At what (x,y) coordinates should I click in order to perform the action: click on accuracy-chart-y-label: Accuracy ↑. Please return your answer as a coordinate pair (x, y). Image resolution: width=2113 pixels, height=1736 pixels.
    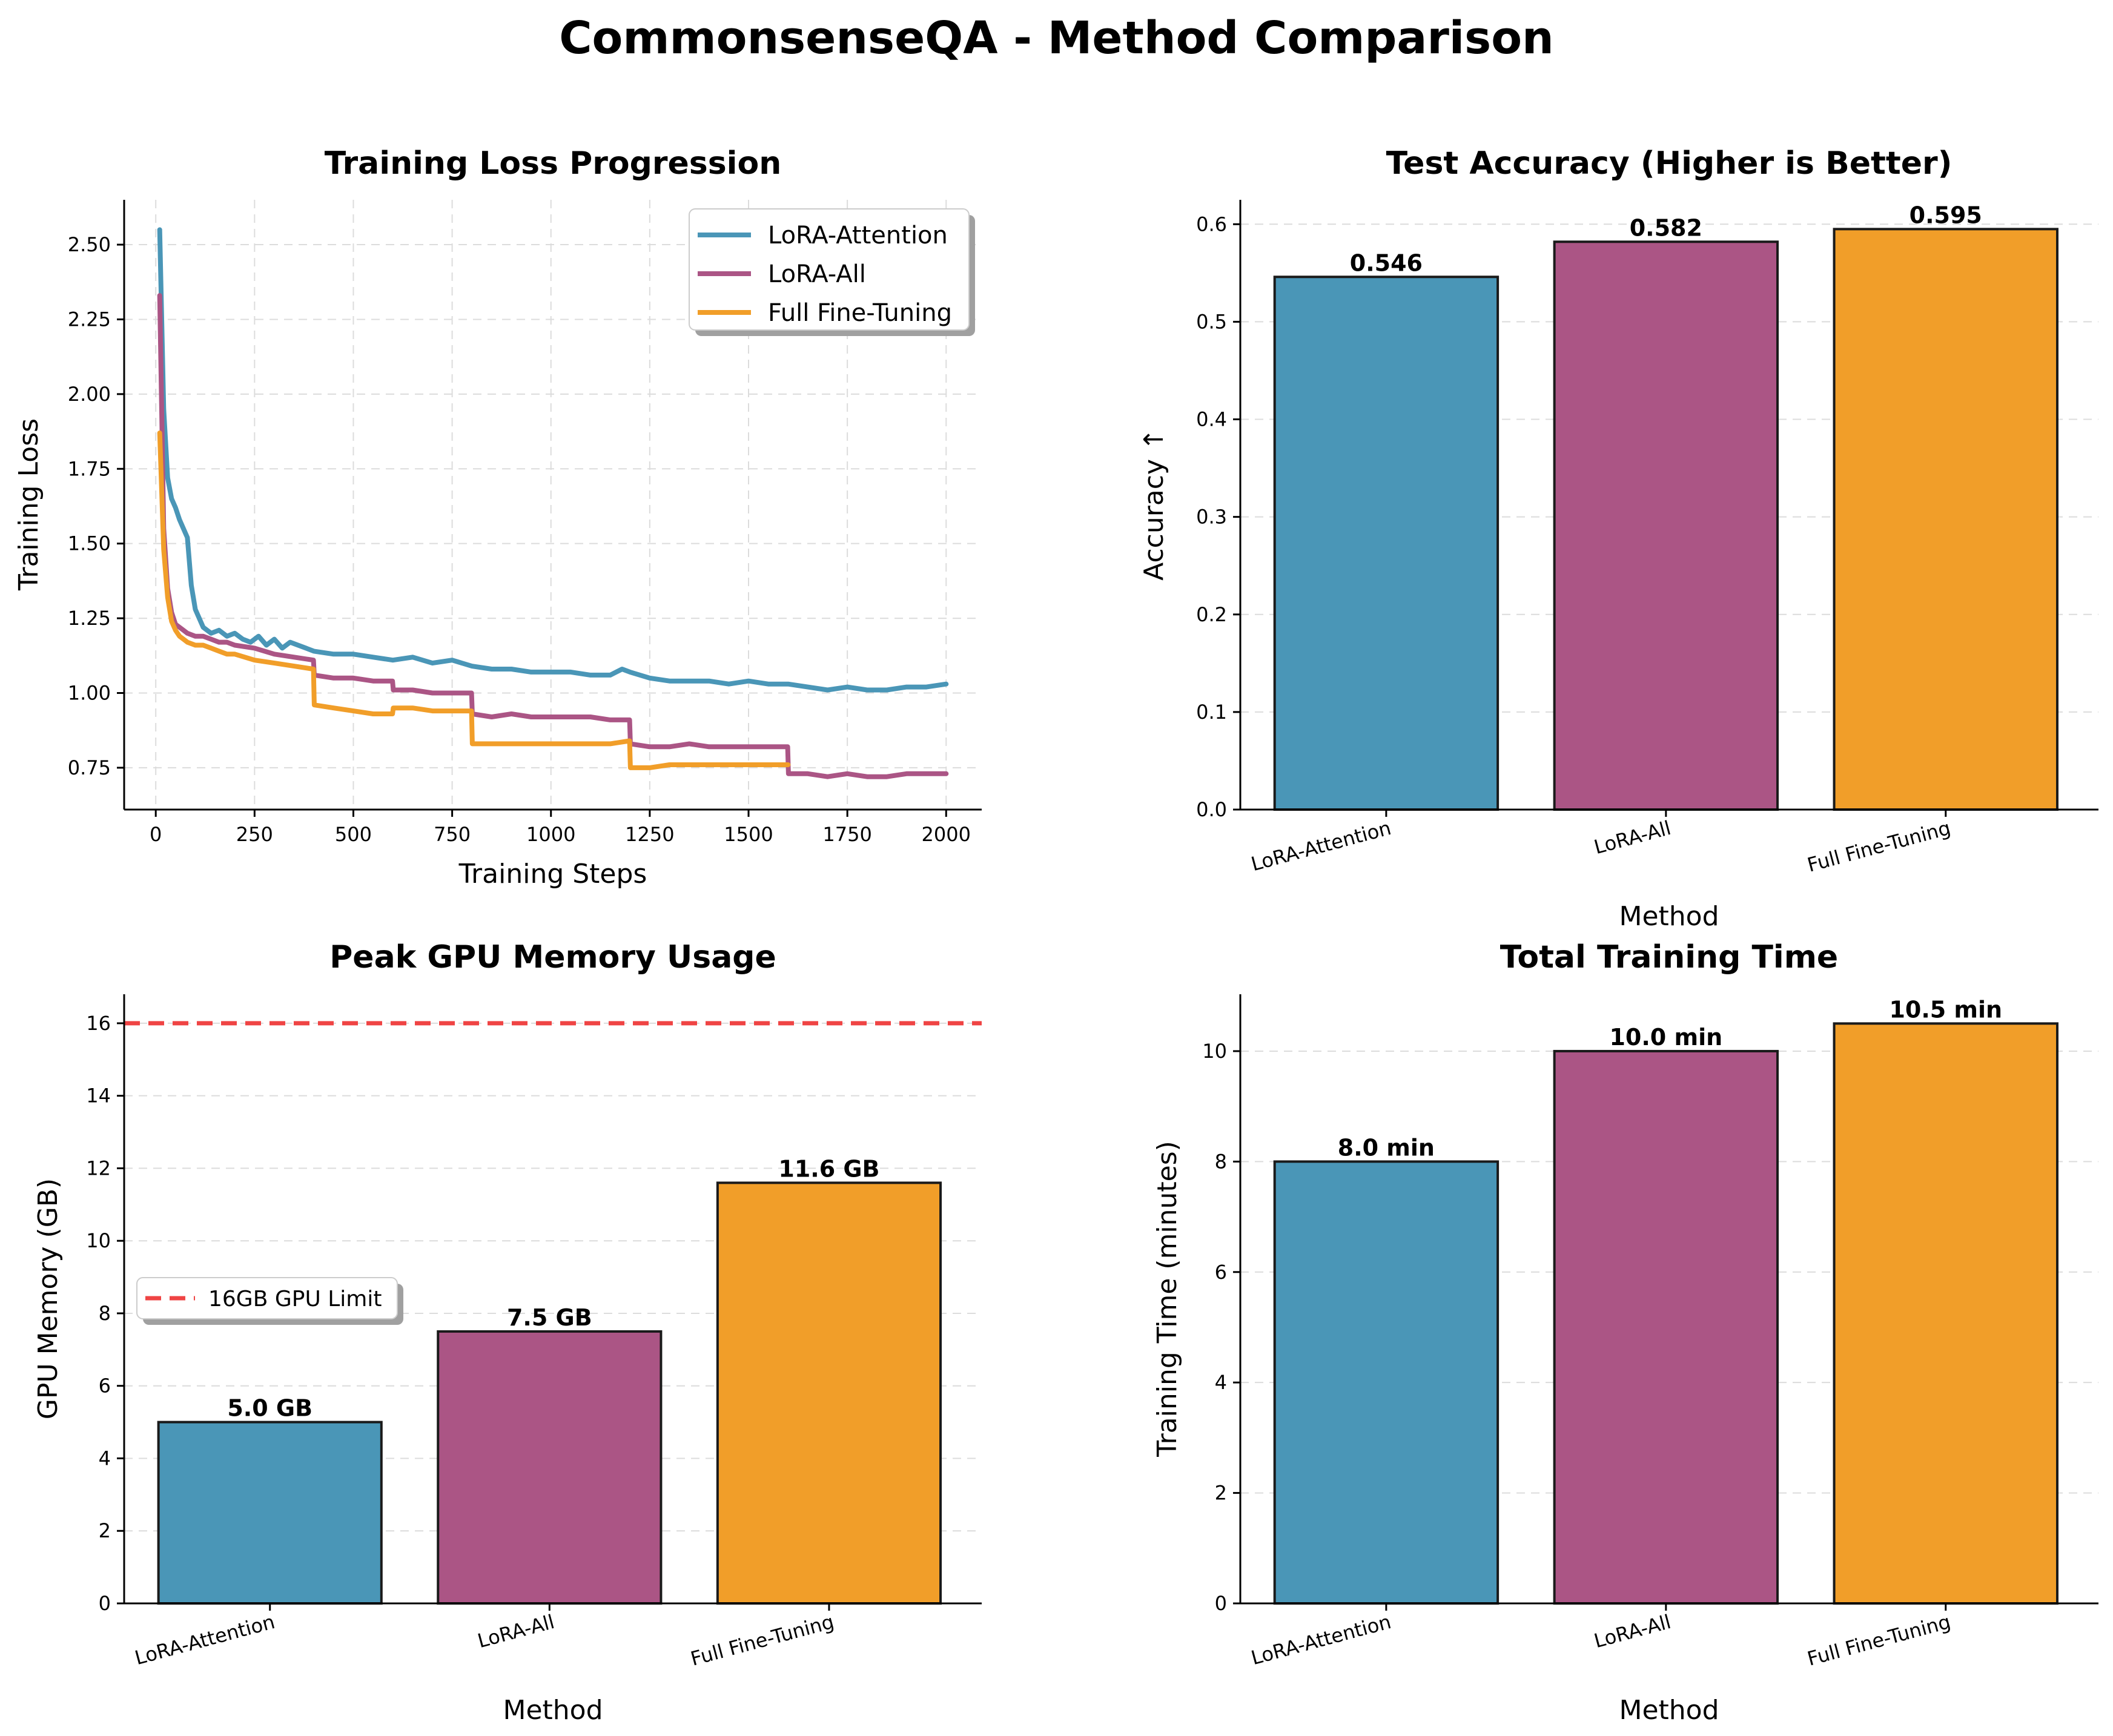
    Looking at the image, I should click on (1154, 504).